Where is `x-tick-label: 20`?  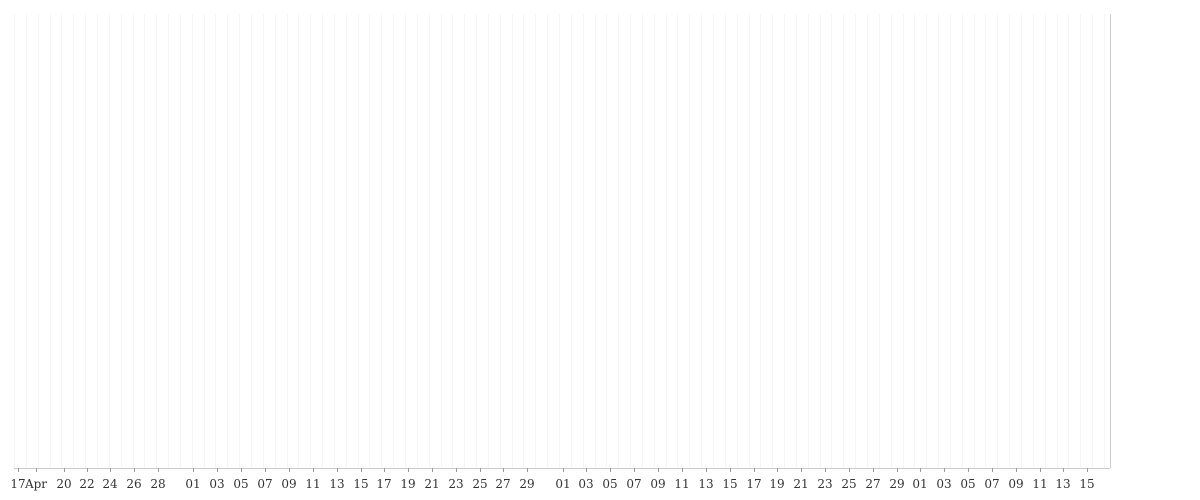 x-tick-label: 20 is located at coordinates (63, 484).